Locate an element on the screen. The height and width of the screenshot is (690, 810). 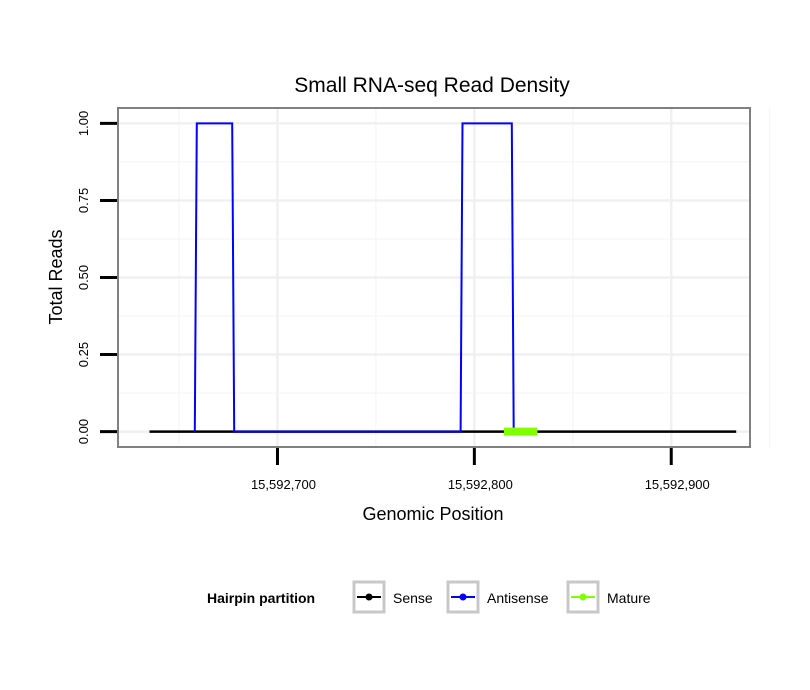
x-tick-label: 15,592,700 is located at coordinates (283, 484).